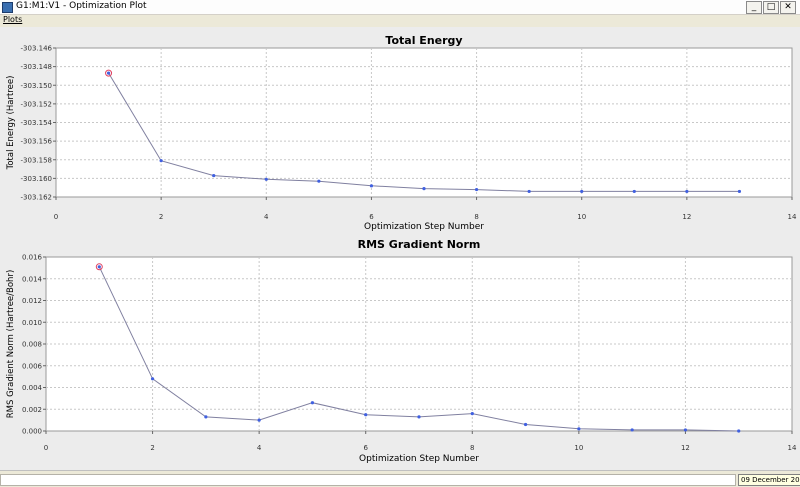  Describe the element at coordinates (81, 6) in the screenshot. I see `window-title: G1:M1:V1 - Optimization Plot` at that location.